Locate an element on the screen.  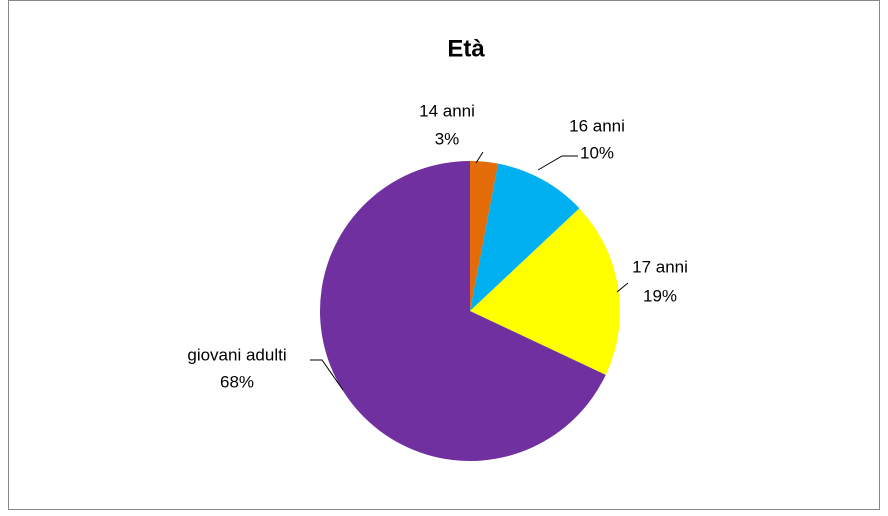
slice-label: giovani adulti is located at coordinates (236, 354).